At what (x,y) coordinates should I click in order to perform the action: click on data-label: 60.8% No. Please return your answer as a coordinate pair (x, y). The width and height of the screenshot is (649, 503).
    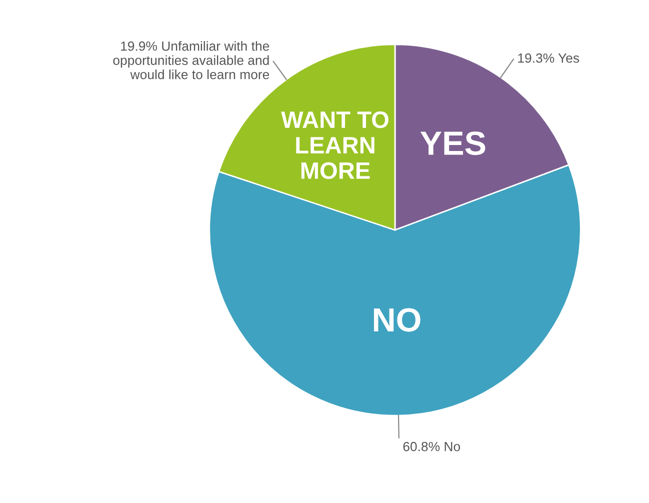
    Looking at the image, I should click on (431, 447).